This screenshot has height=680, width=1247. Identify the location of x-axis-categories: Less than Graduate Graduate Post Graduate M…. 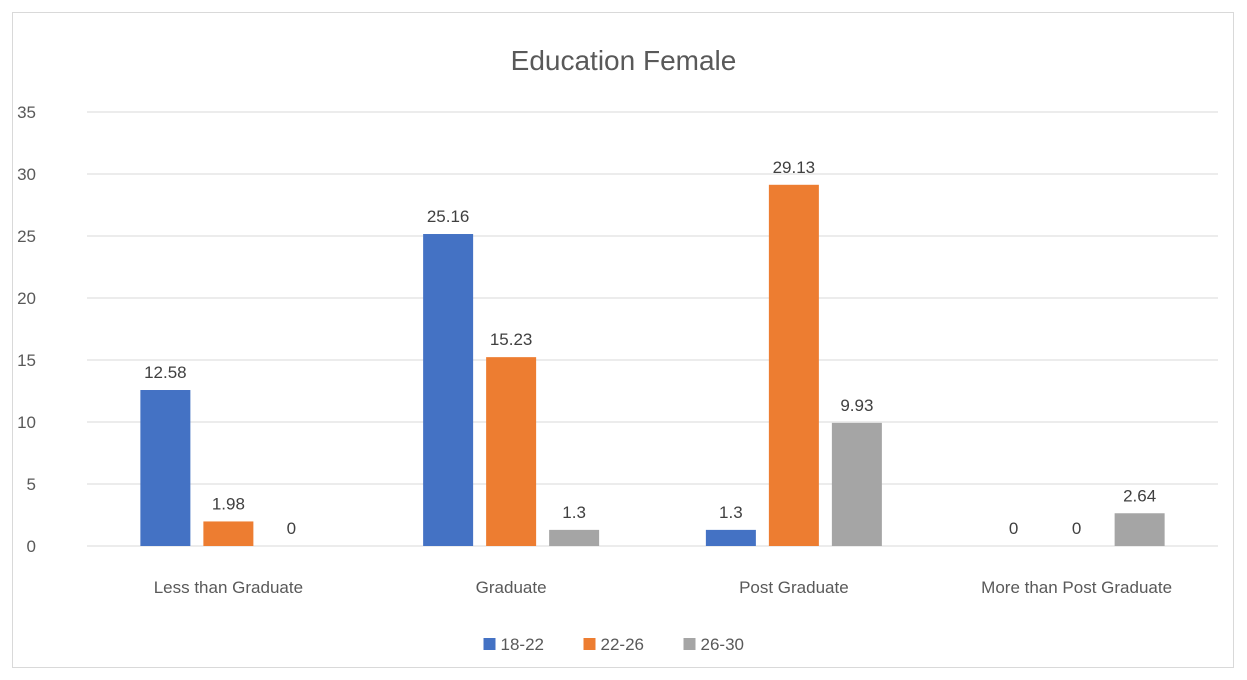
(663, 587).